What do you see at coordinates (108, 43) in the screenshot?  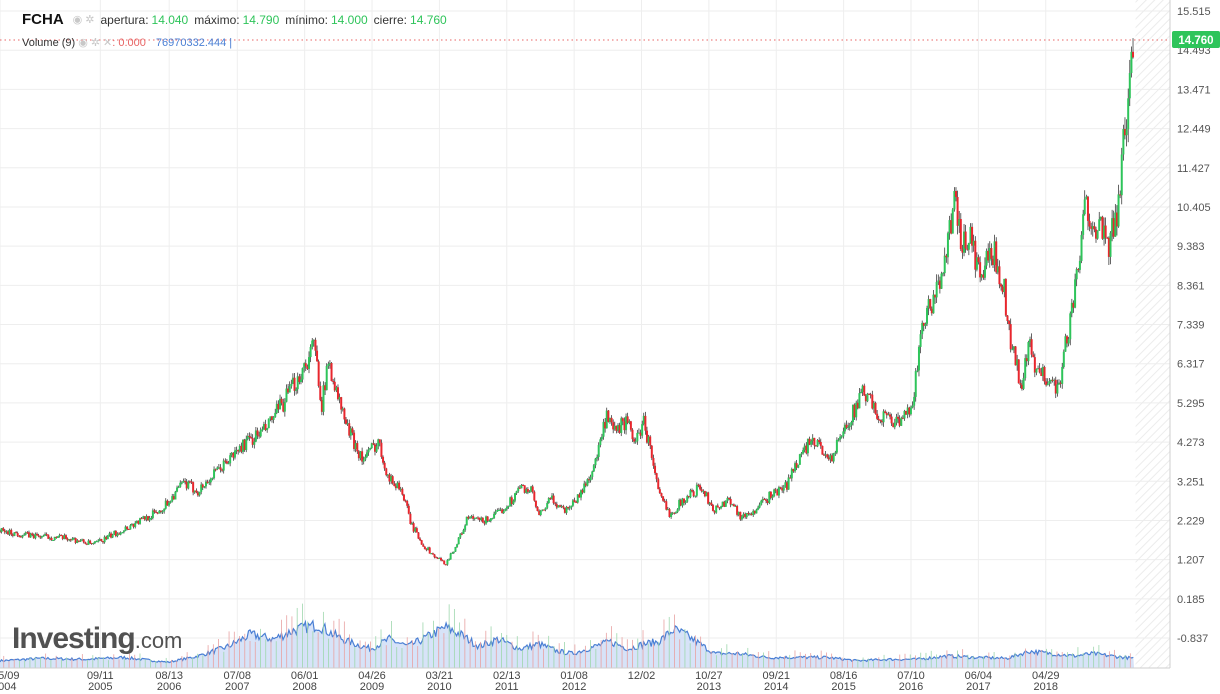 I see `close-icon: ✕` at bounding box center [108, 43].